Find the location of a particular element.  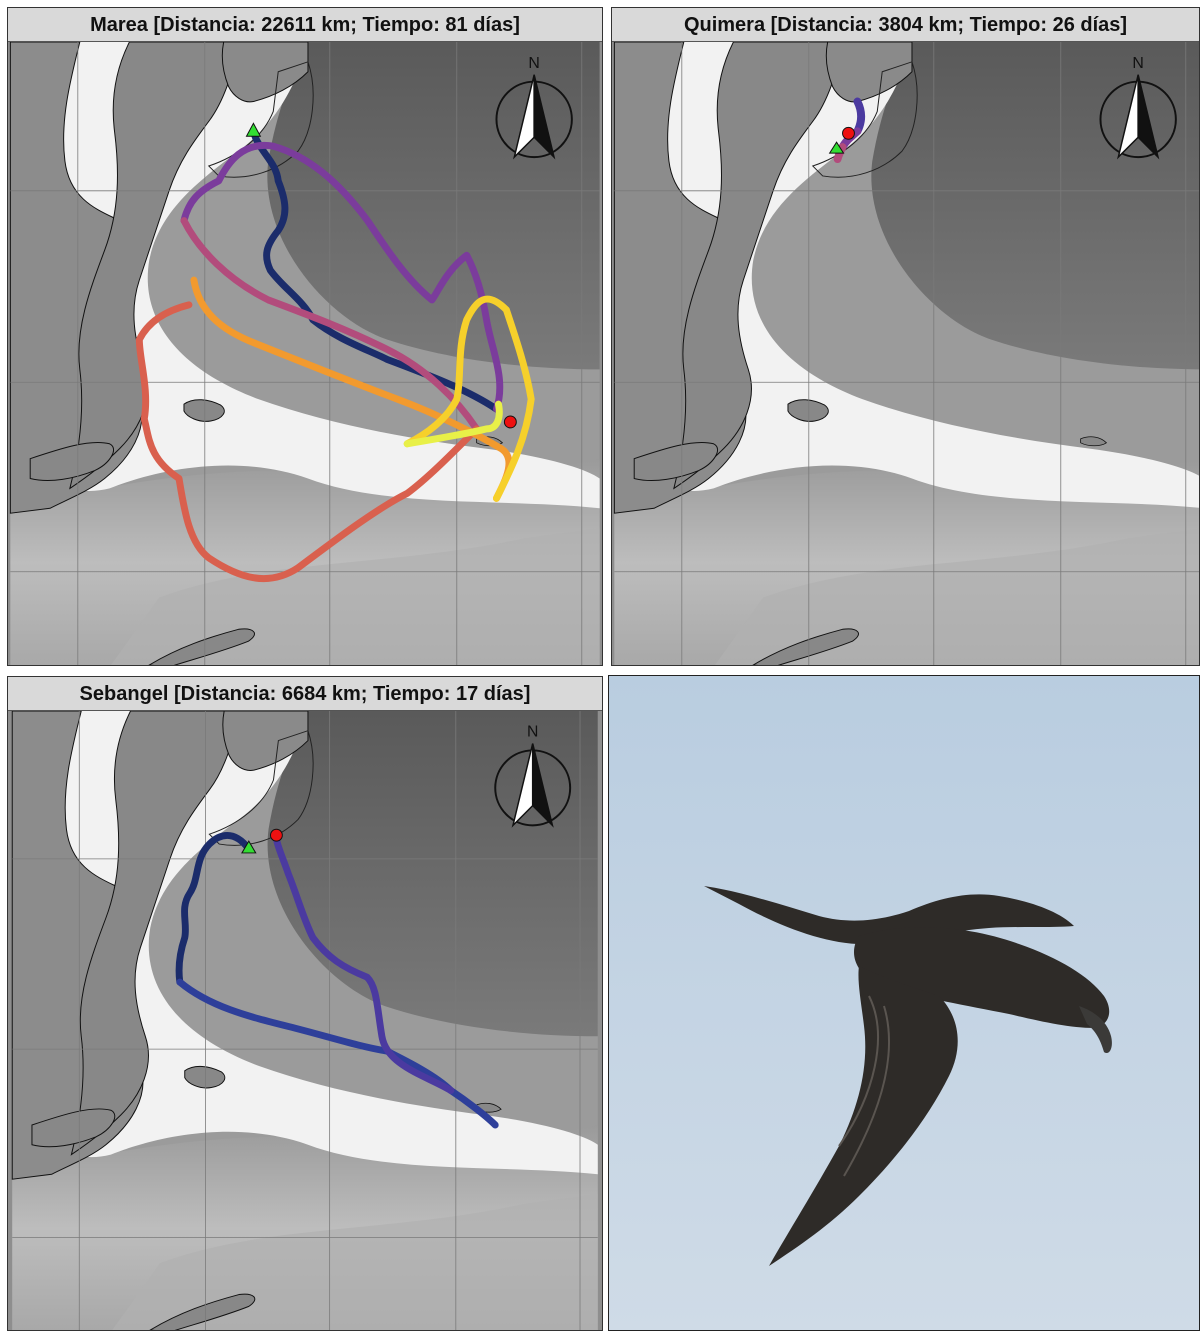

seabird-icon is located at coordinates (908, 1076).